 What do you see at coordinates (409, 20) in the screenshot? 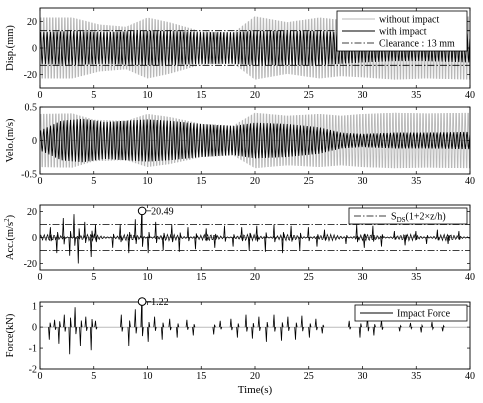
I see `legend-label: without impact` at bounding box center [409, 20].